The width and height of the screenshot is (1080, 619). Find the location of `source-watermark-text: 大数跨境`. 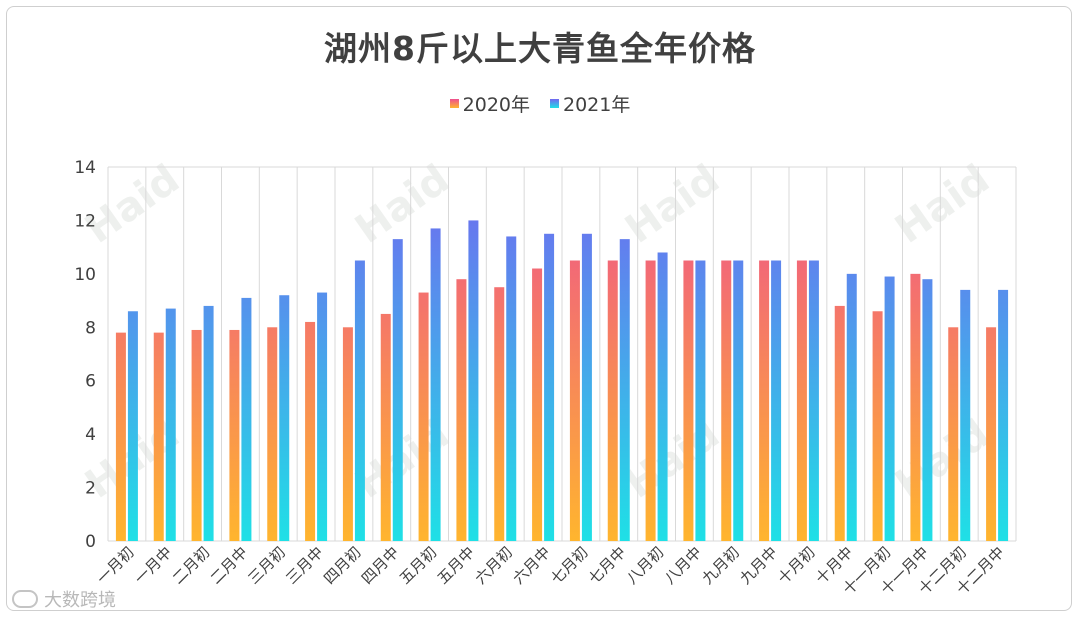

source-watermark-text: 大数跨境 is located at coordinates (80, 600).